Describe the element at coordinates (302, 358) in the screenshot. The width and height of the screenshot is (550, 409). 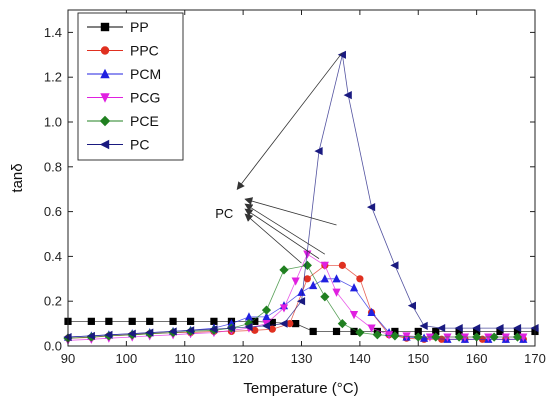
I see `x-tick-label: 130` at that location.